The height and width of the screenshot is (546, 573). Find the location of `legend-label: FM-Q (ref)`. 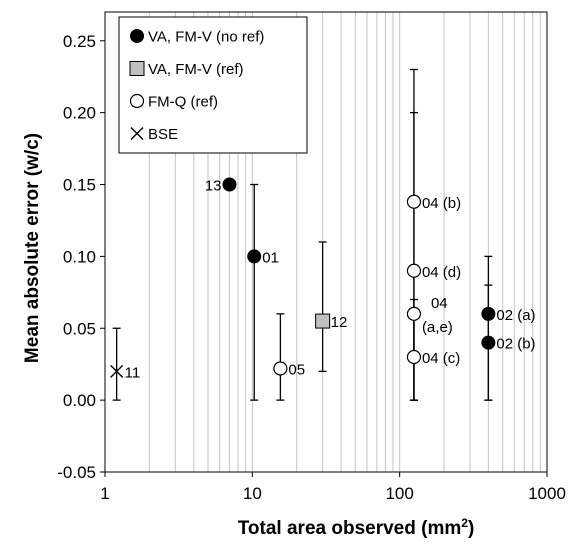

legend-label: FM-Q (ref) is located at coordinates (183, 102).